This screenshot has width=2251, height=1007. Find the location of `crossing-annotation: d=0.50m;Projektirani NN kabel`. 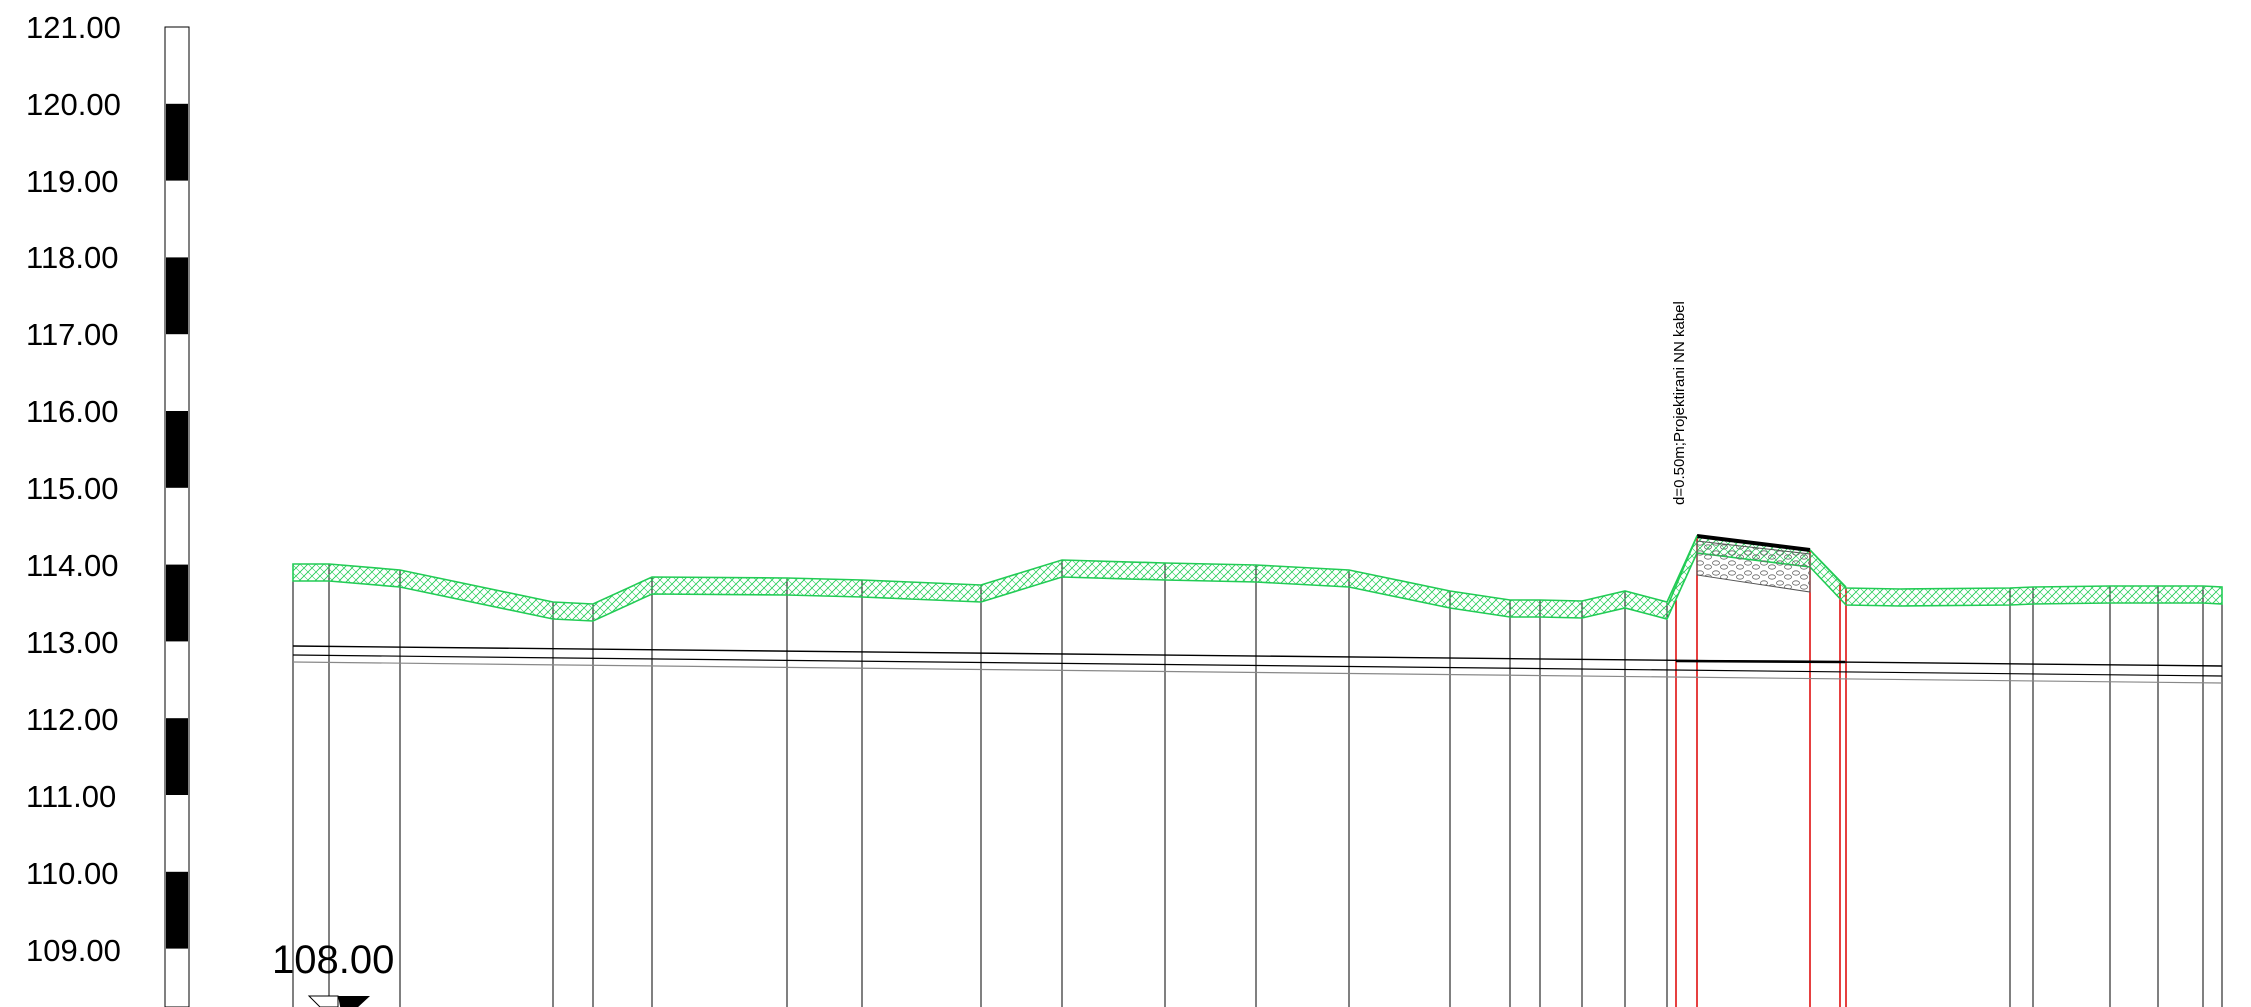

crossing-annotation: d=0.50m;Projektirani NN kabel is located at coordinates (1679, 403).